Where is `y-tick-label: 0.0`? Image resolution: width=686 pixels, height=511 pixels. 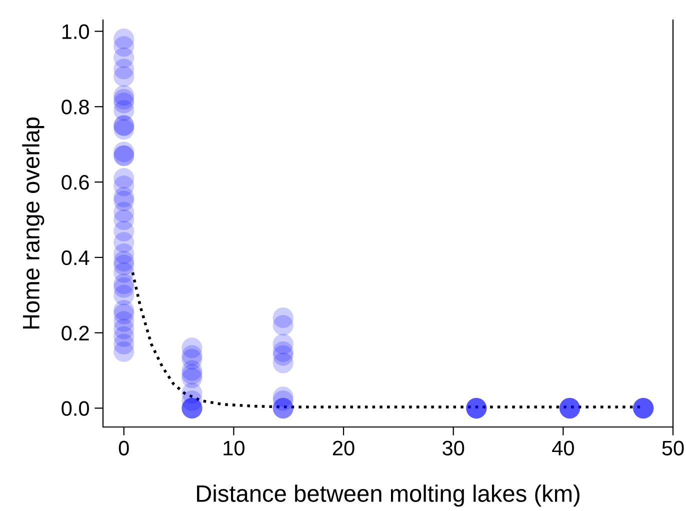 y-tick-label: 0.0 is located at coordinates (75, 408).